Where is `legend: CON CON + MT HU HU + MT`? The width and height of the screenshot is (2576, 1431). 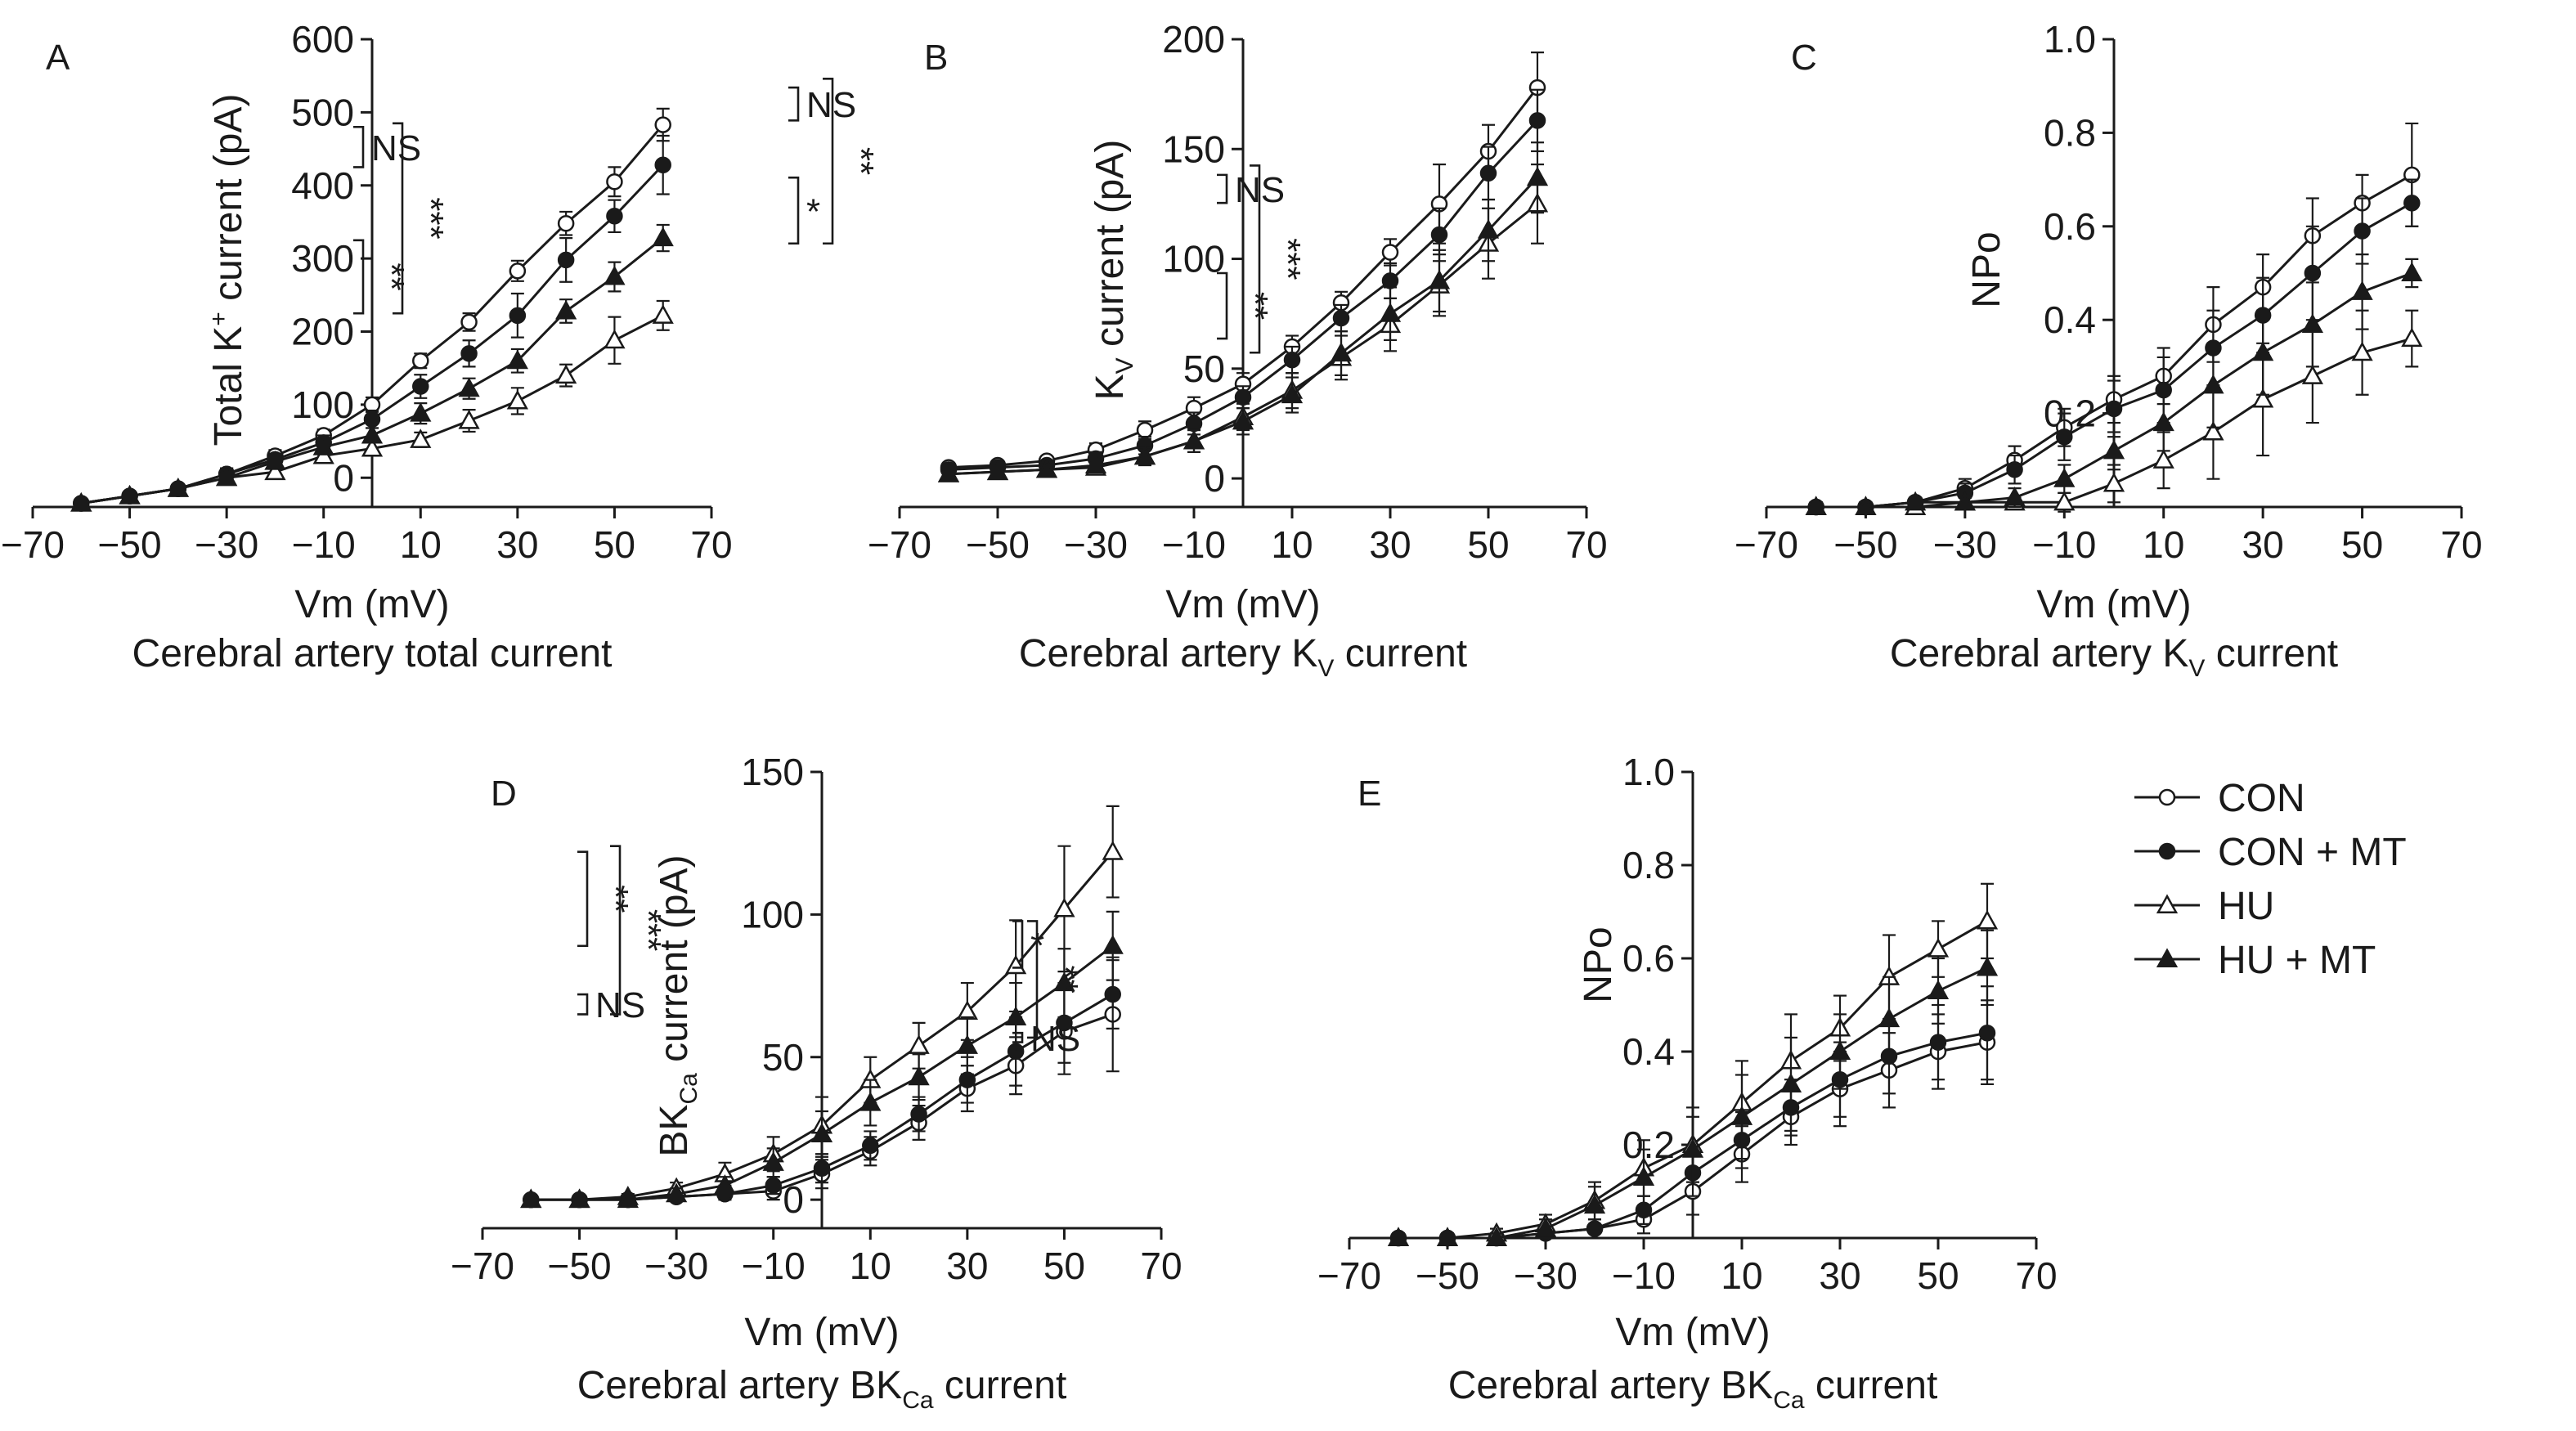
legend: CON CON + MT HU HU + MT is located at coordinates (2270, 879).